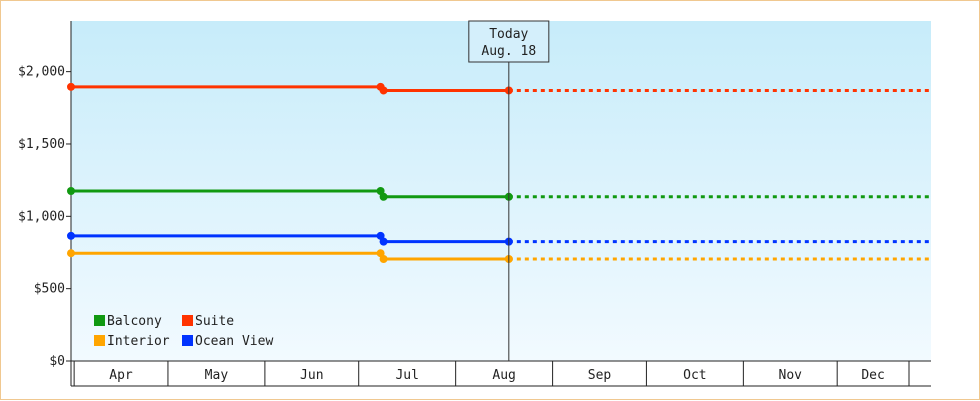 The image size is (980, 401). Describe the element at coordinates (508, 51) in the screenshot. I see `today-date: Aug. 18` at that location.